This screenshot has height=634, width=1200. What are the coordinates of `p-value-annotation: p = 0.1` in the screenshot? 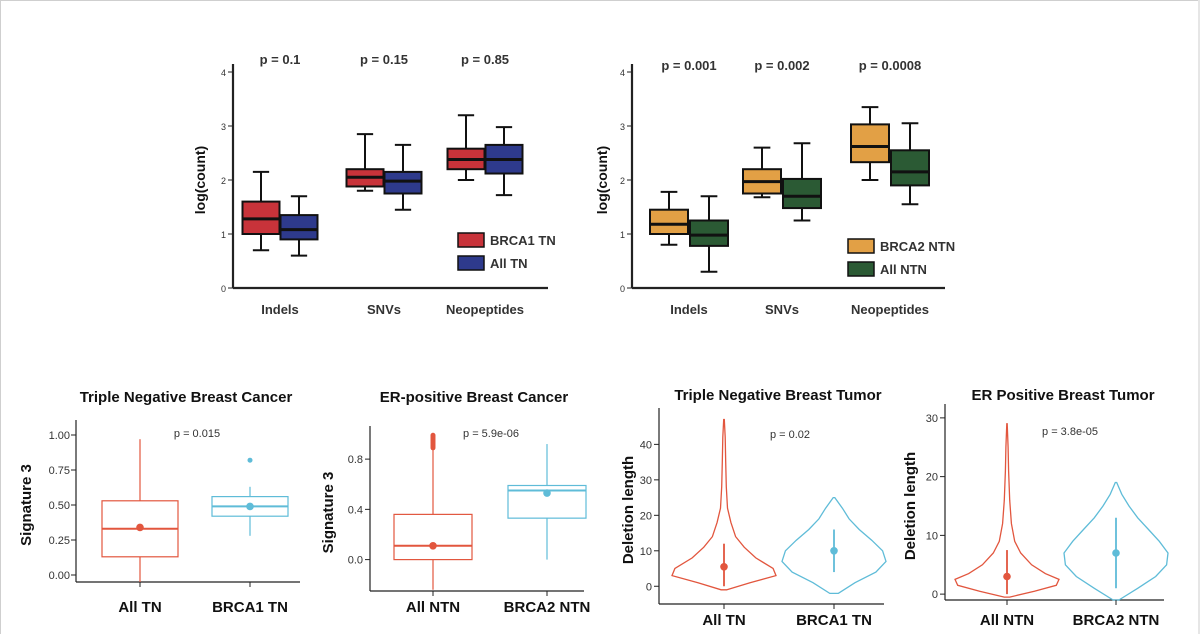 It's located at (280, 59).